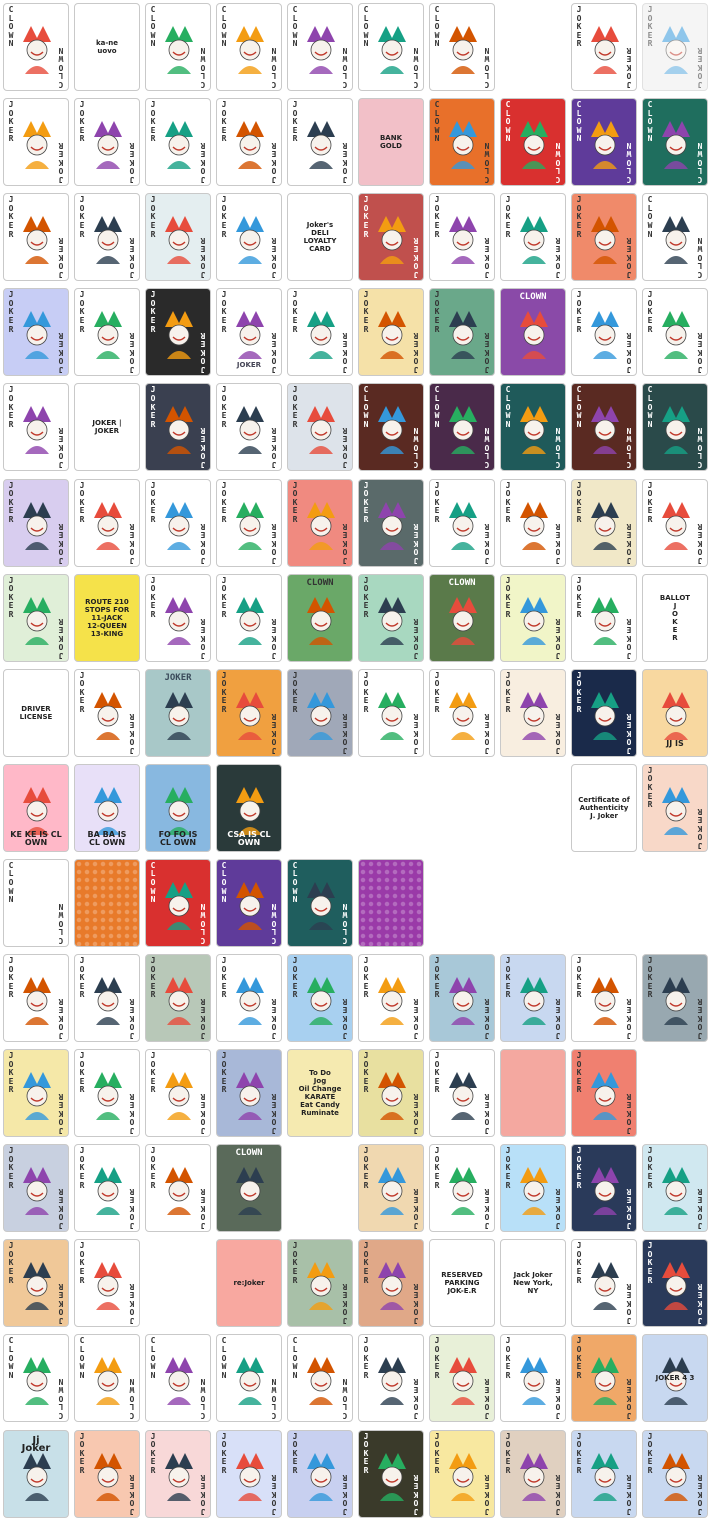 Image resolution: width=710 pixels, height=1520 pixels. I want to click on card-7-0: DRIVER LICENSE, so click(36, 712).